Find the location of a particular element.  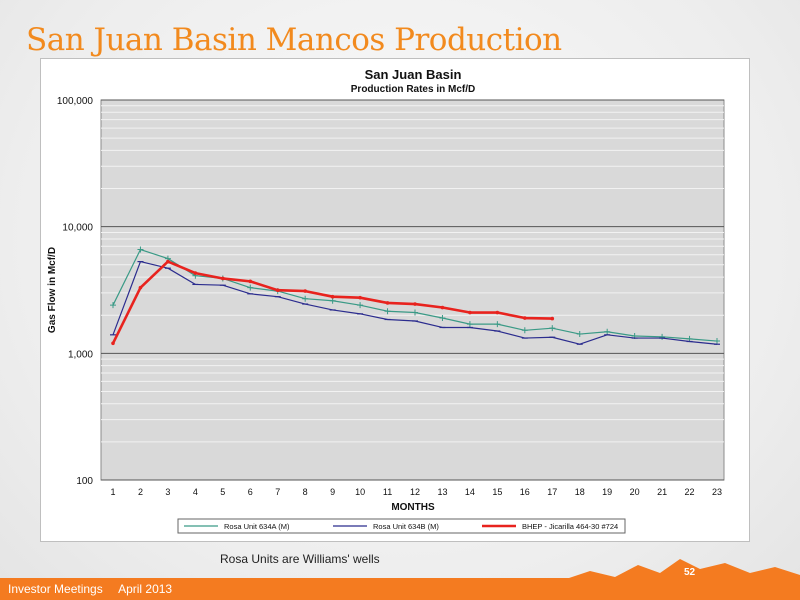

x-tick-label: 16 is located at coordinates (525, 492).